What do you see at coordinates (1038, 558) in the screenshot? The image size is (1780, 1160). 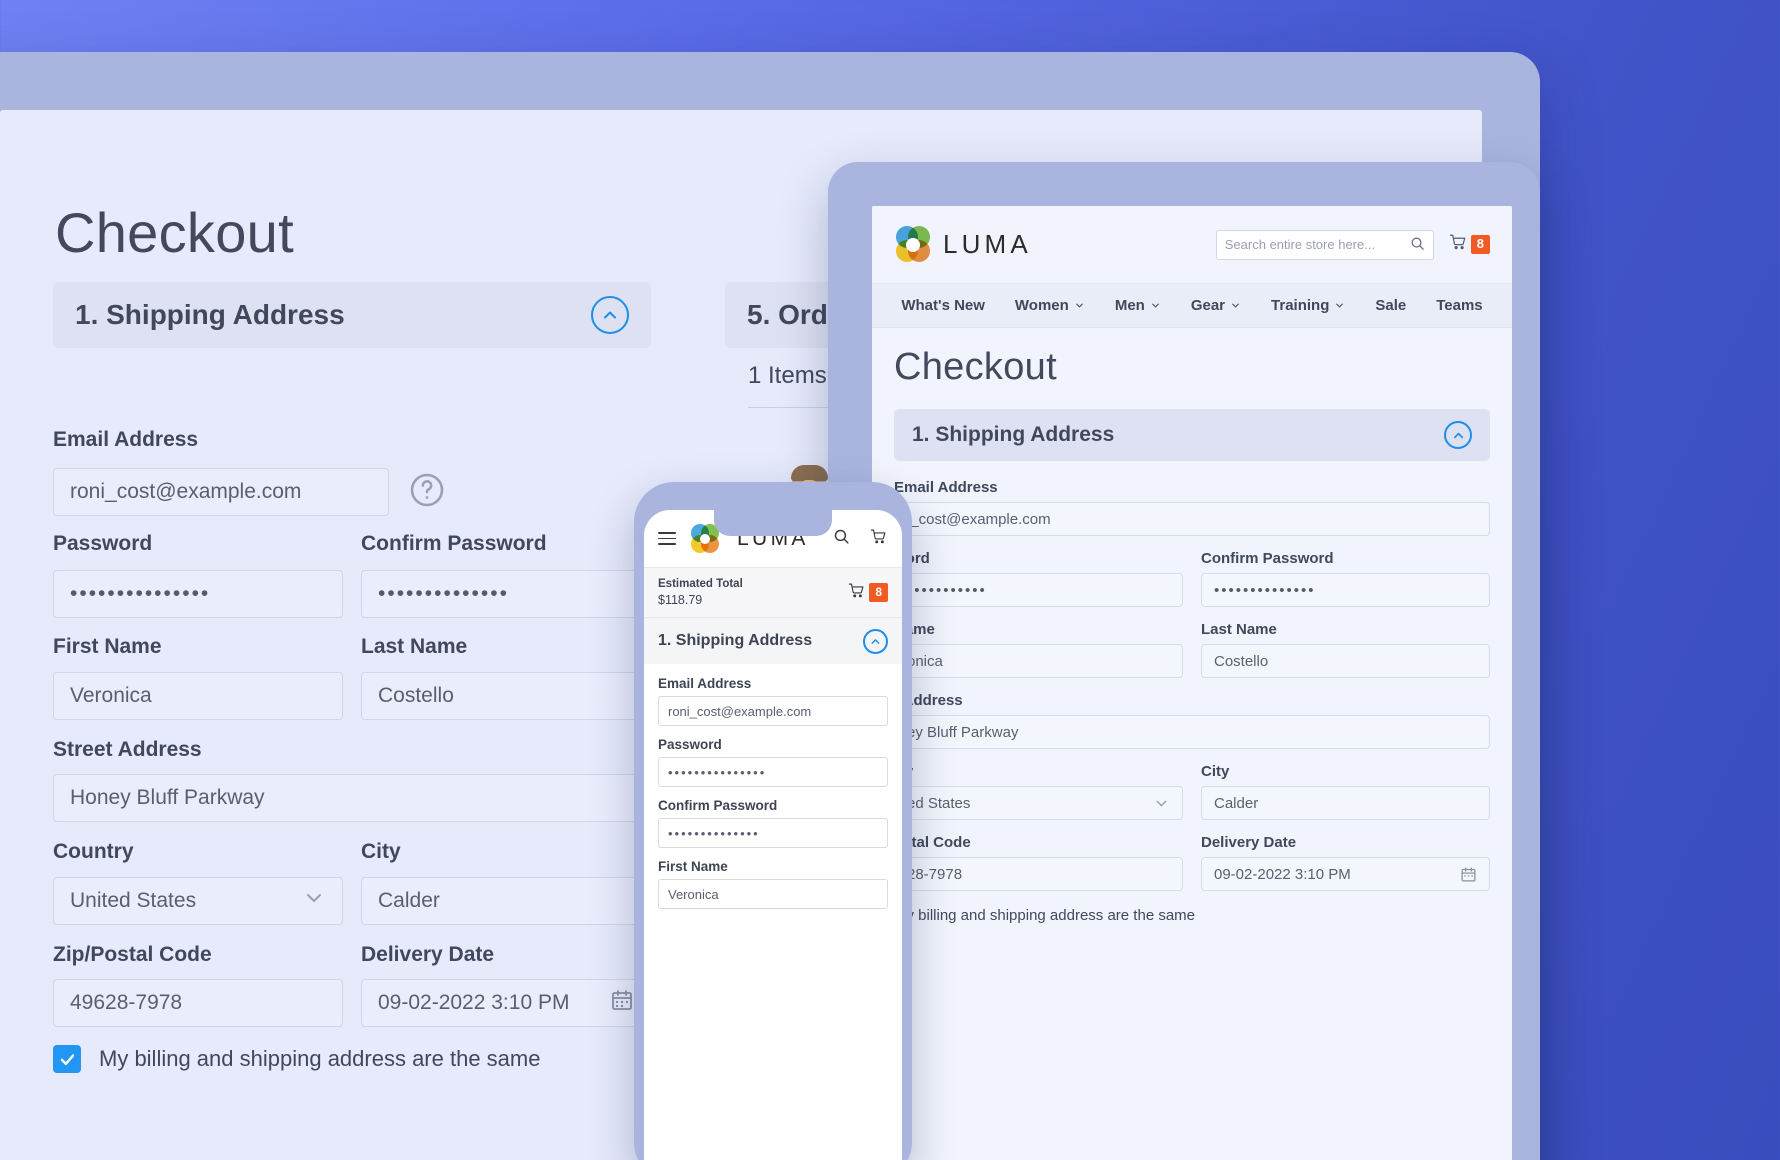 I see `tablet-password-label: word` at bounding box center [1038, 558].